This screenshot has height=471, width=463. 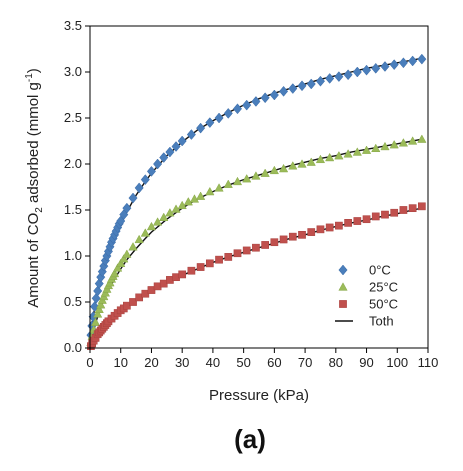 I want to click on y-axis-title-mid: adsorbed (mmol g, so click(x=33, y=144).